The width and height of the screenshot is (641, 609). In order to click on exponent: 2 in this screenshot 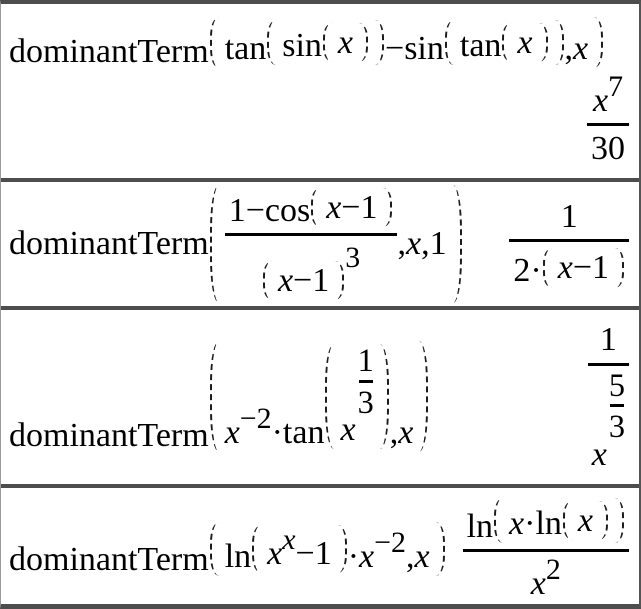, I will do `click(553, 569)`.